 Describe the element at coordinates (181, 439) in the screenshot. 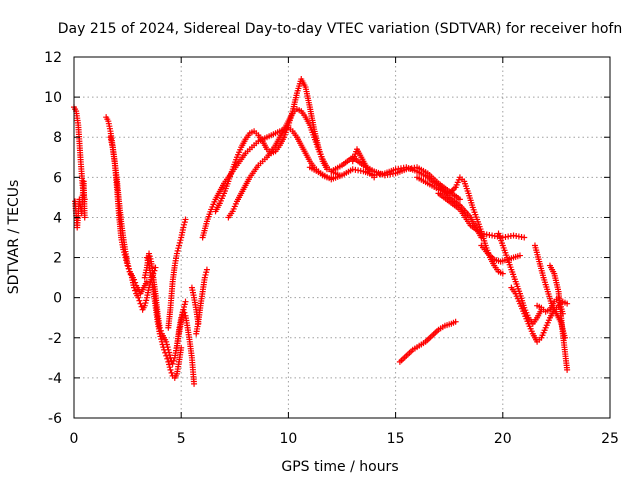

I see `x-tick-label: 5` at that location.